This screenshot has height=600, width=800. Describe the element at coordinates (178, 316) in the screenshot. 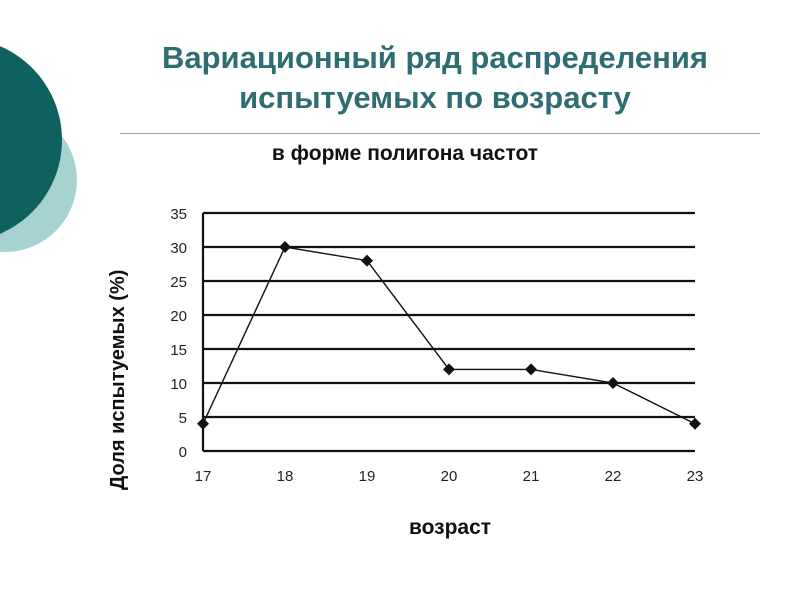

I see `y-tick-label: 20` at that location.